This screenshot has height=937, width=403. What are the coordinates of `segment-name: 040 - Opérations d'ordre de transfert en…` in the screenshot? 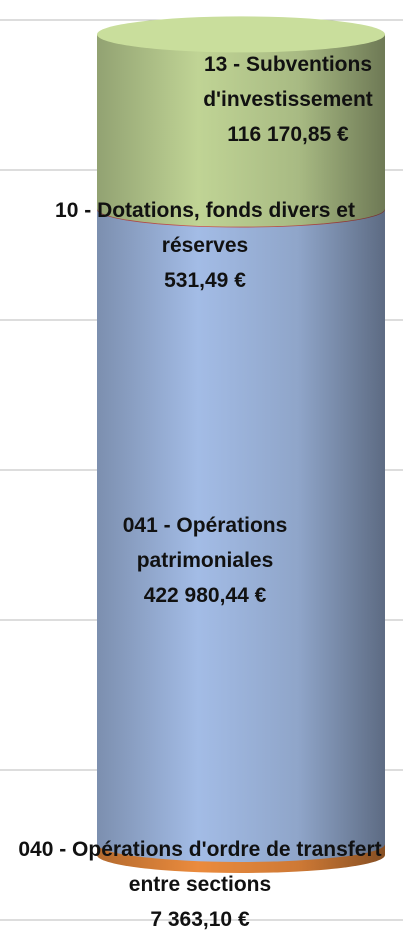 It's located at (200, 867).